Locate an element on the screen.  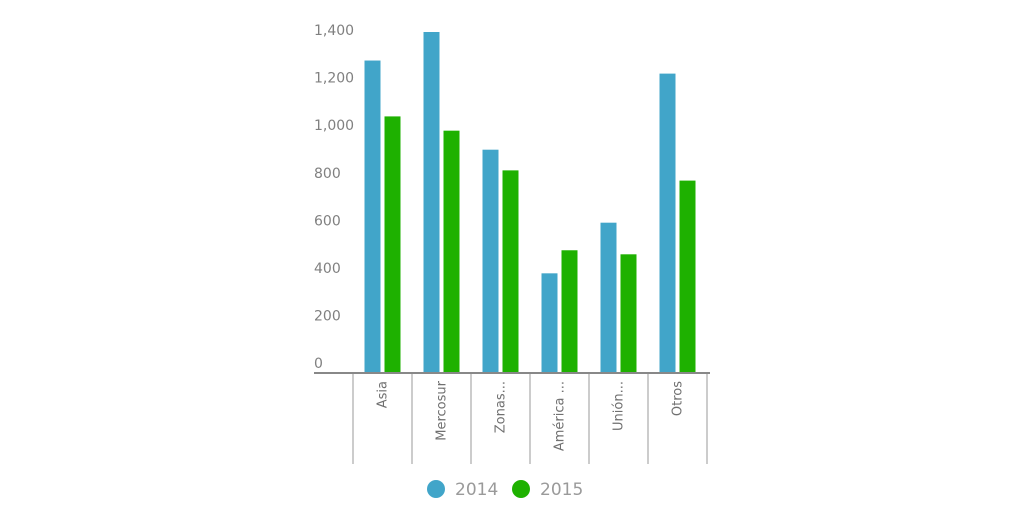
category-label: Otros is located at coordinates (678, 398).